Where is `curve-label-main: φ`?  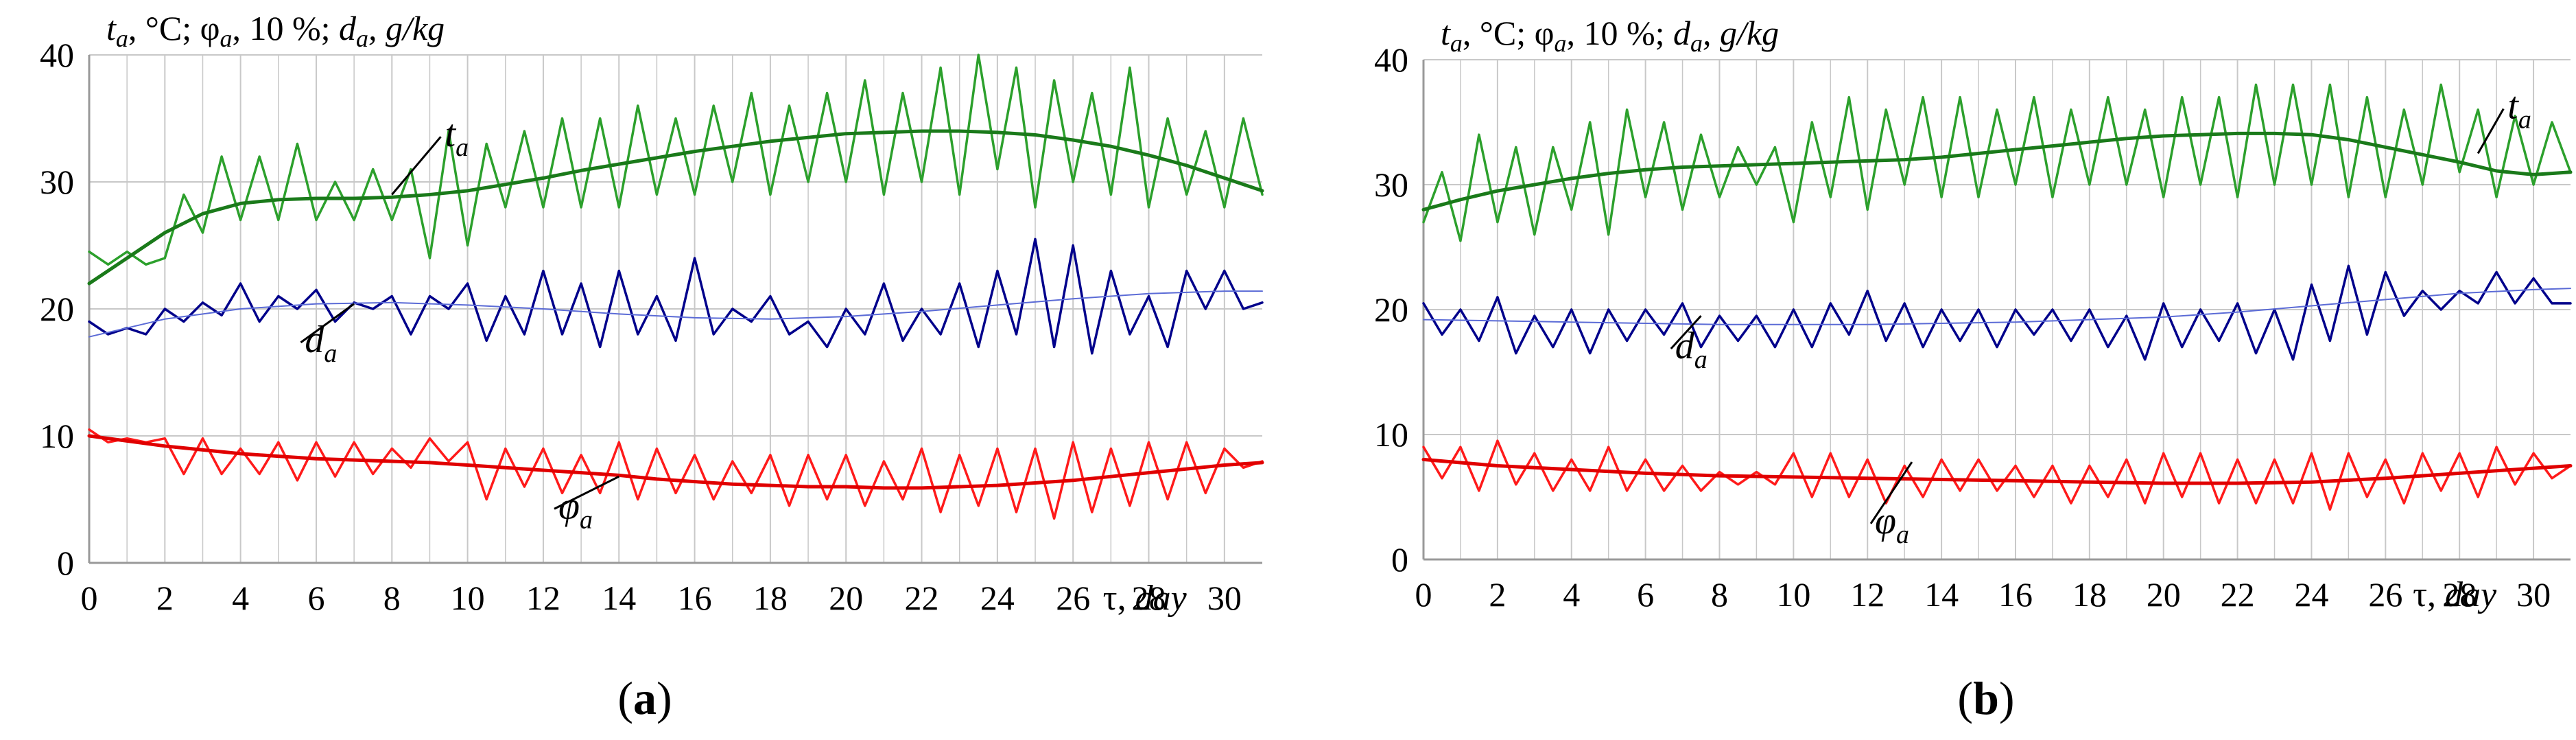 curve-label-main: φ is located at coordinates (569, 506).